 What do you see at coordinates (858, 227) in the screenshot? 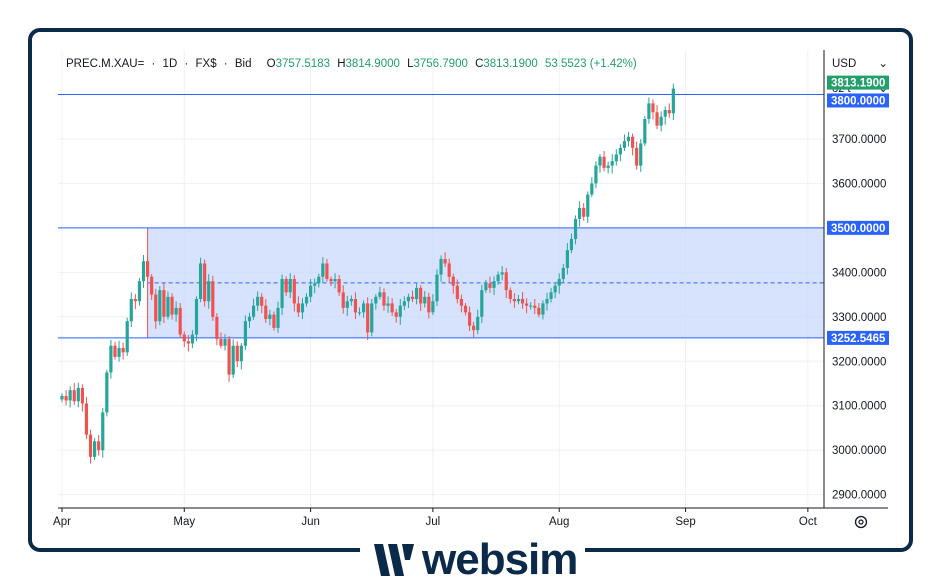
I see `price-axis-label: 3500.0000` at bounding box center [858, 227].